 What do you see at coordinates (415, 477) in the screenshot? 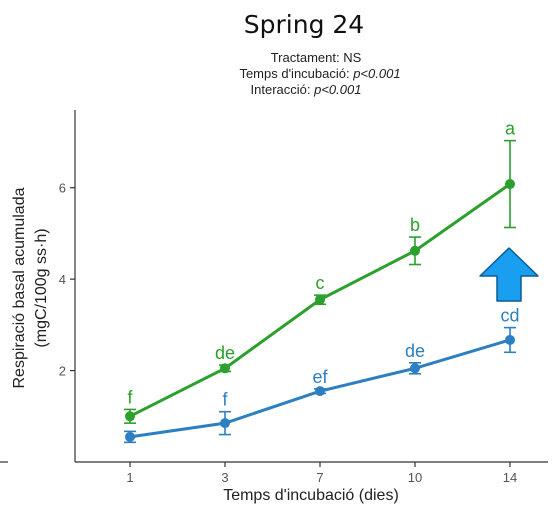
I see `x-tick-label: 10` at bounding box center [415, 477].